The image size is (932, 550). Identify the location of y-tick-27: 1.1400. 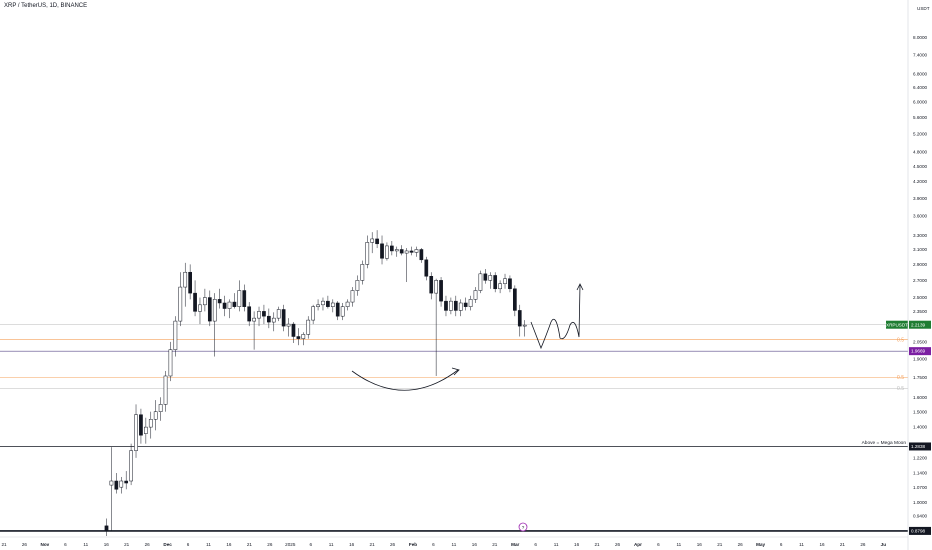
(920, 473).